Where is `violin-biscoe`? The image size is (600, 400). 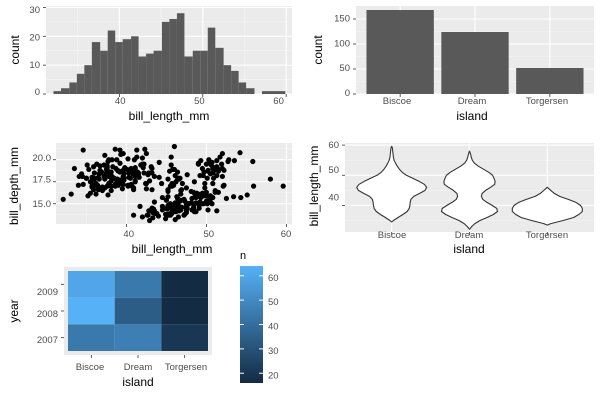
violin-biscoe is located at coordinates (392, 184).